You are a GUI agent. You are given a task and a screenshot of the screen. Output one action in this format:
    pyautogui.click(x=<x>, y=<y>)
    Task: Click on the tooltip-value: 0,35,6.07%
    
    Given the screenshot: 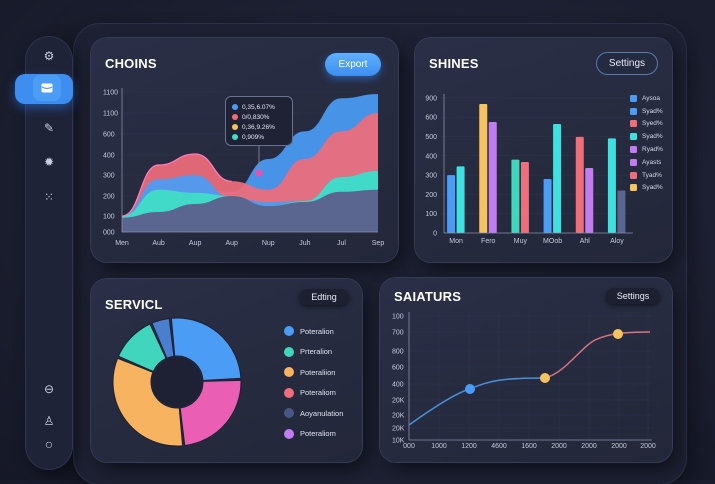 What is the action you would take?
    pyautogui.click(x=258, y=107)
    